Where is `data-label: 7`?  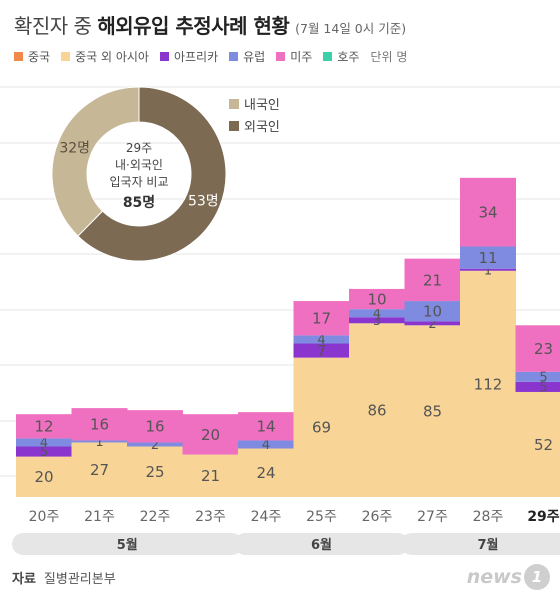
data-label: 7 is located at coordinates (322, 351).